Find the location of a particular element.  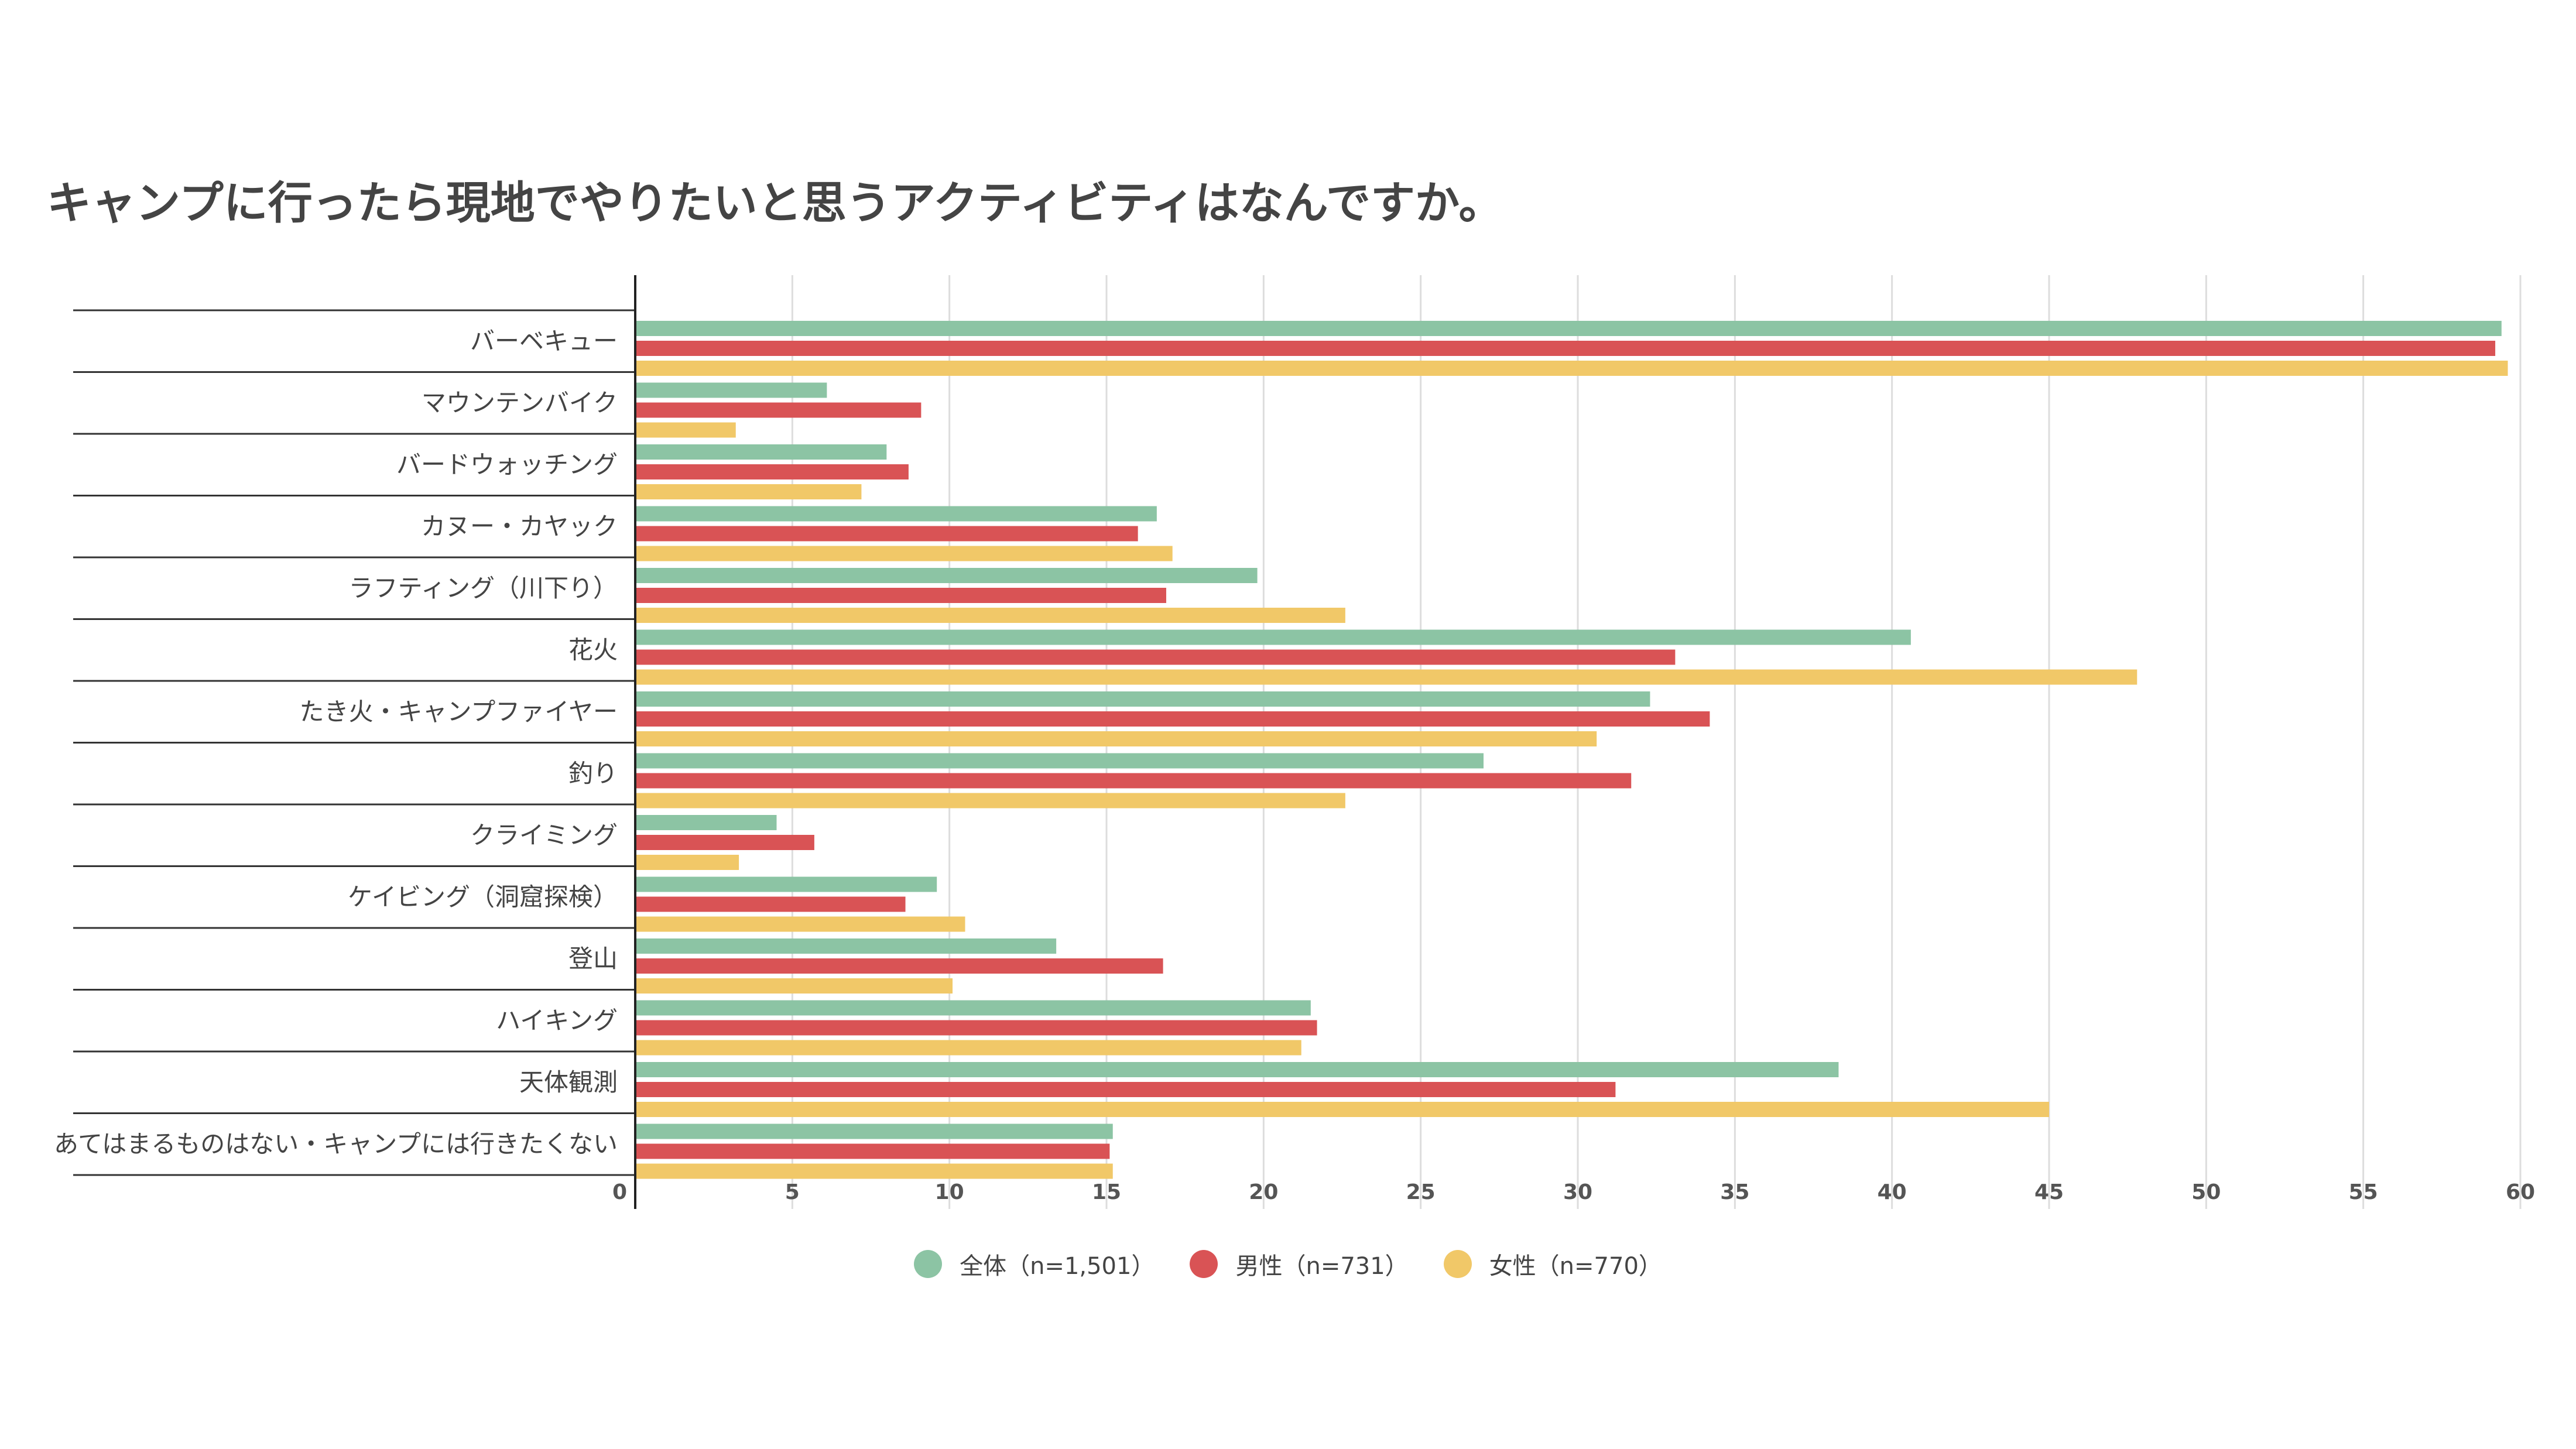

legend-label: 男性（n=731） is located at coordinates (1322, 1266).